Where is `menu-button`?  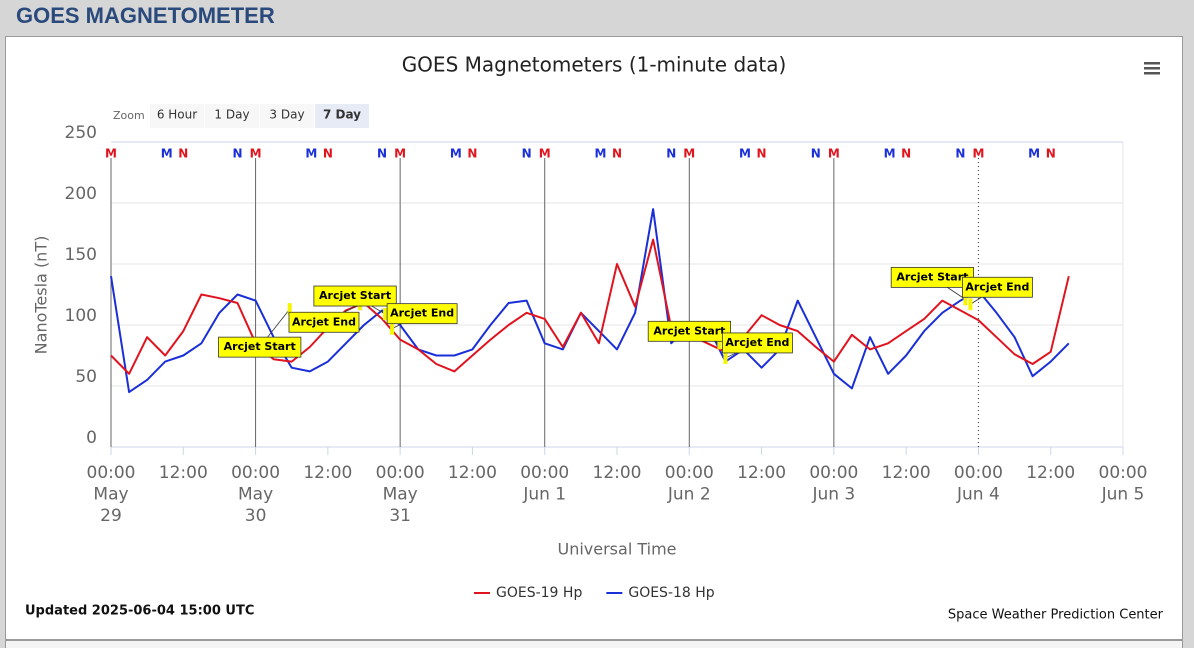 menu-button is located at coordinates (1152, 68).